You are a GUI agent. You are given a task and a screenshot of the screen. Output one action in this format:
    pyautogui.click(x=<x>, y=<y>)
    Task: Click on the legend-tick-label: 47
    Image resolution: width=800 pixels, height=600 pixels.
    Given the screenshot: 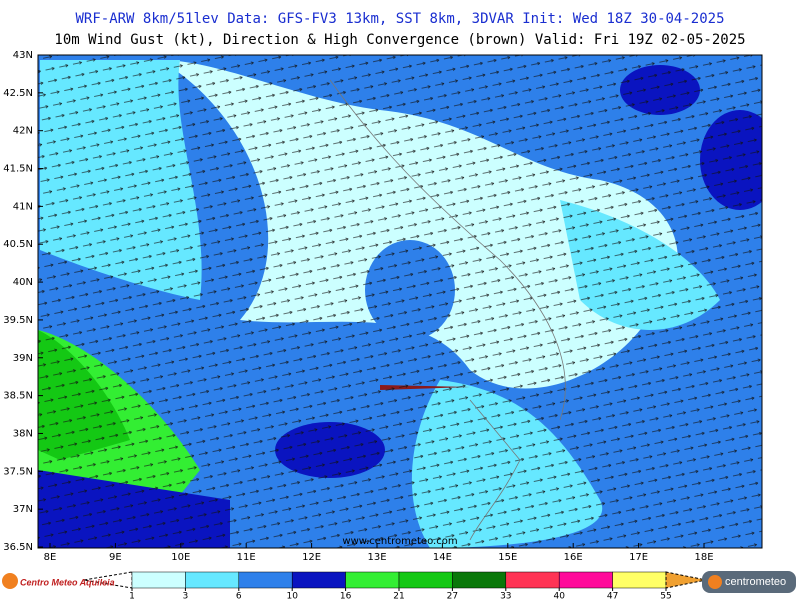 What is the action you would take?
    pyautogui.click(x=612, y=596)
    